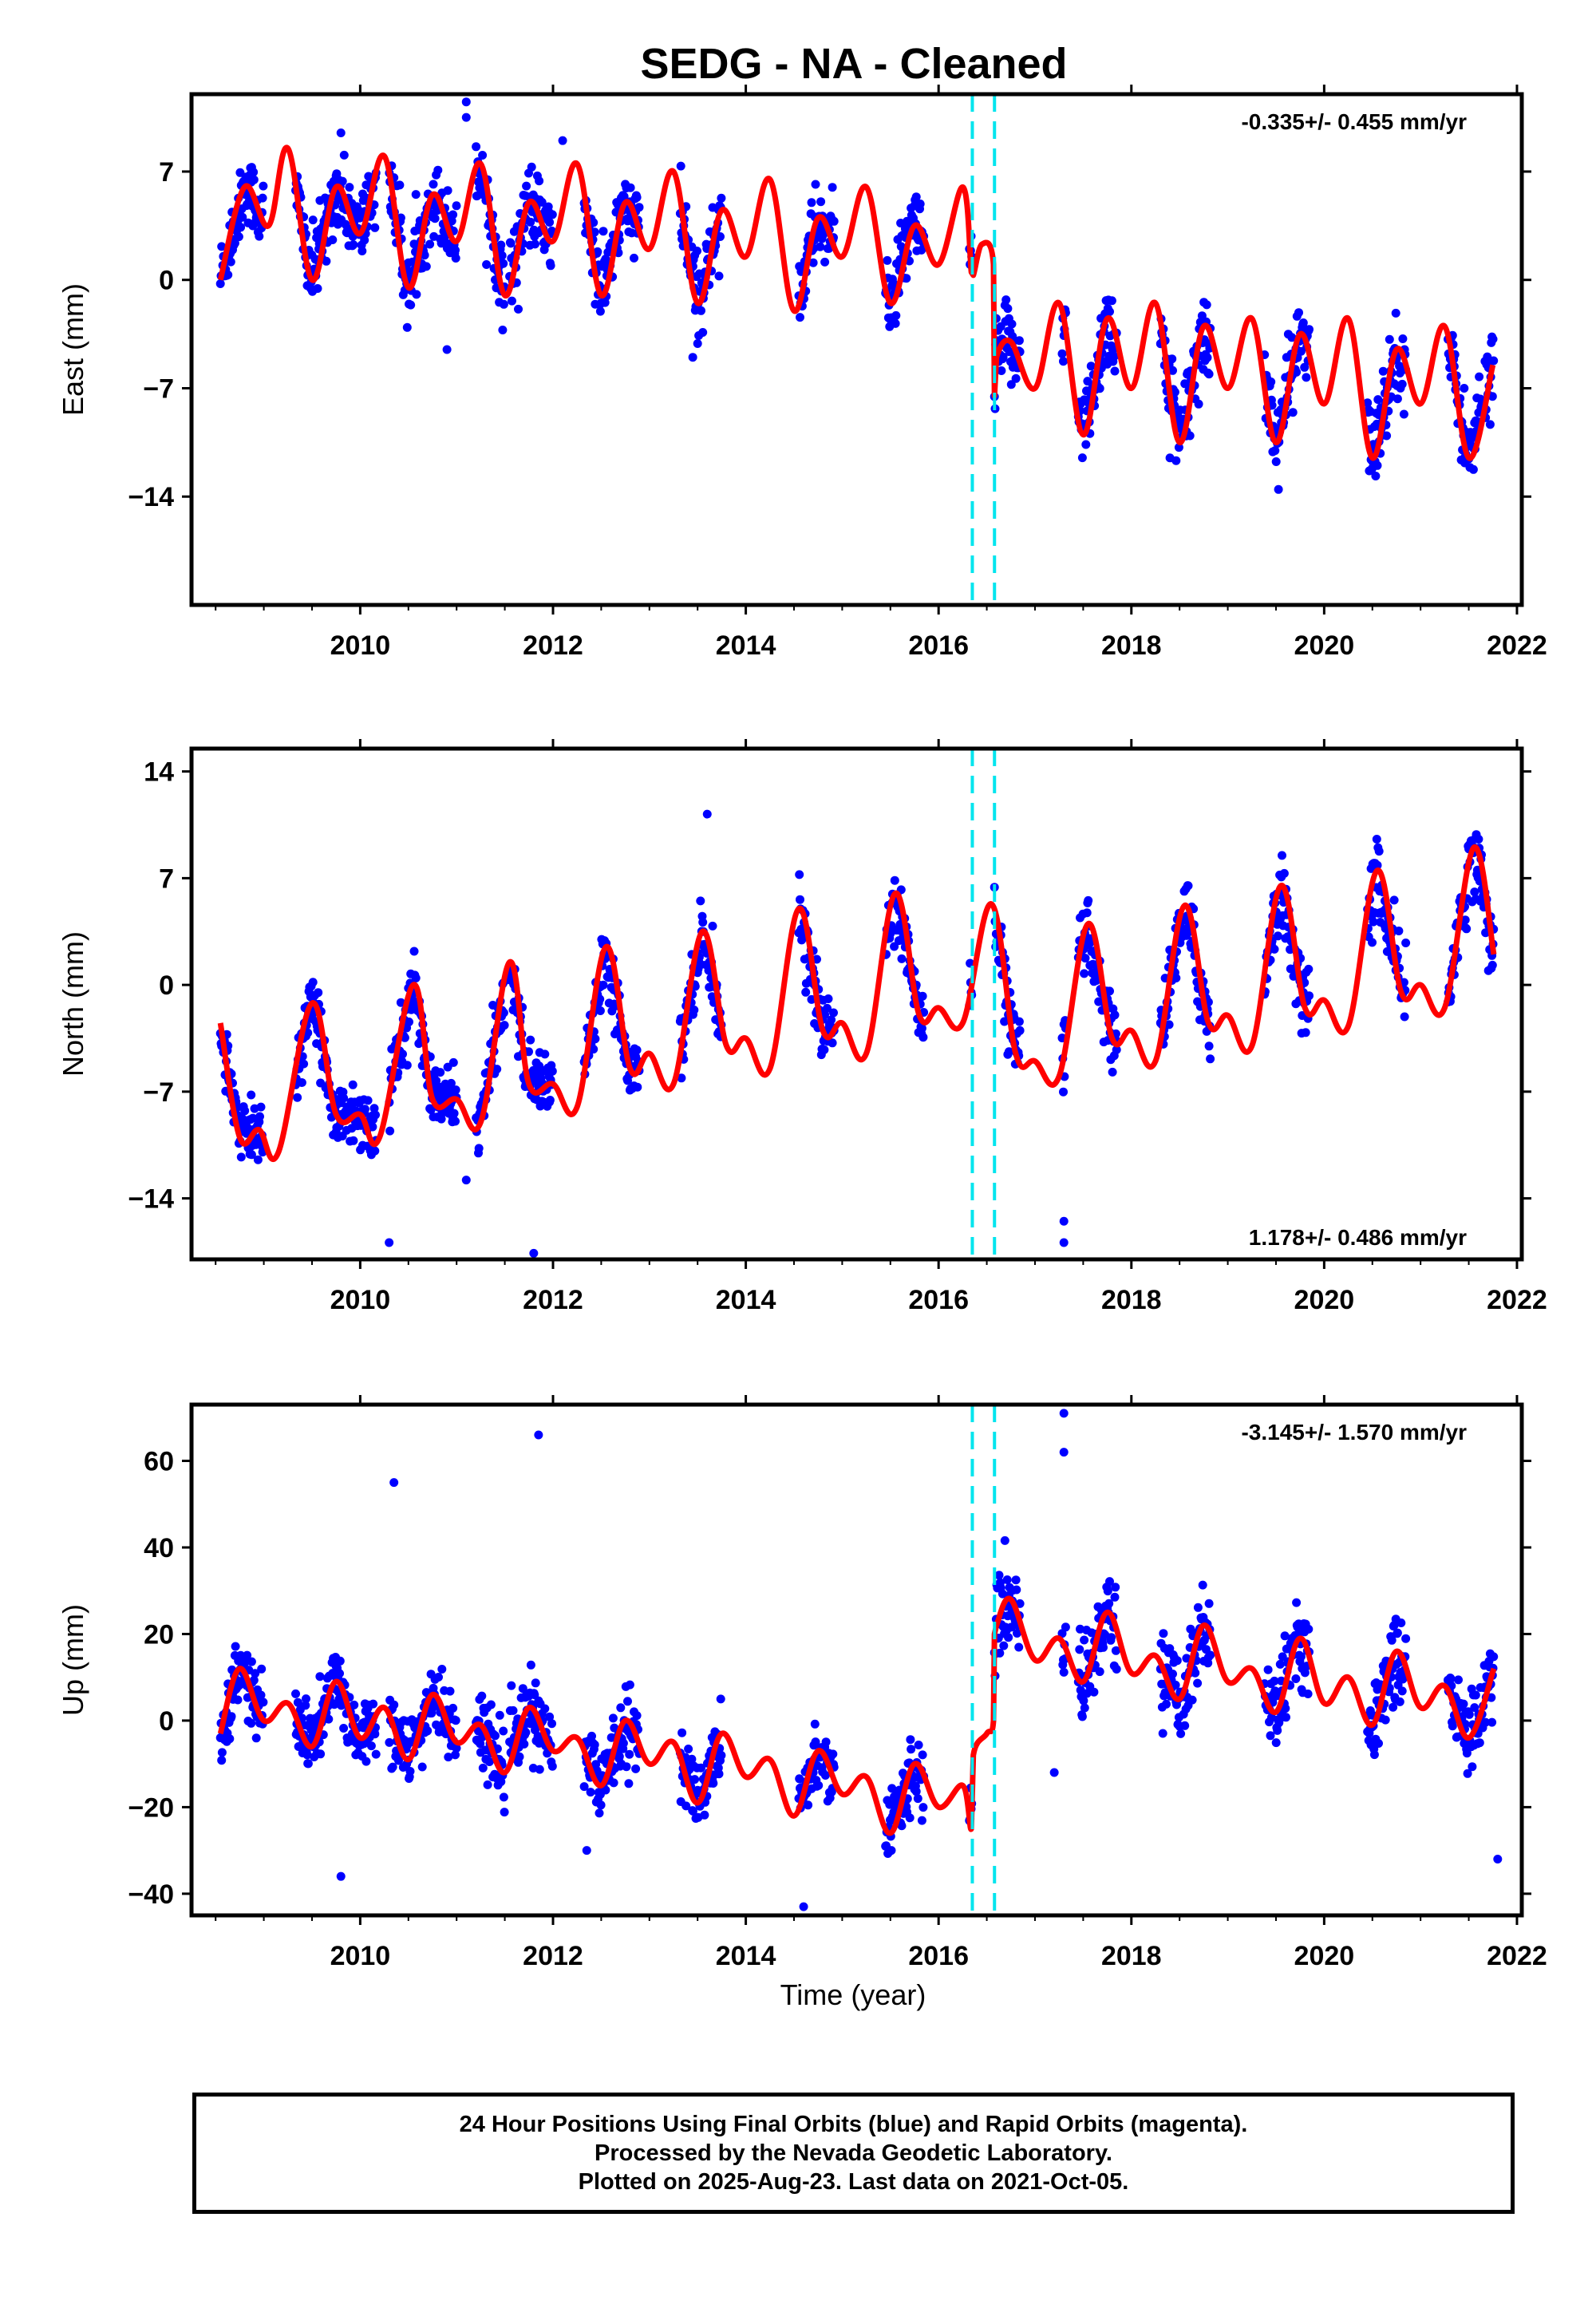 The width and height of the screenshot is (1596, 2316). I want to click on x-tick-label: 2012, so click(553, 1956).